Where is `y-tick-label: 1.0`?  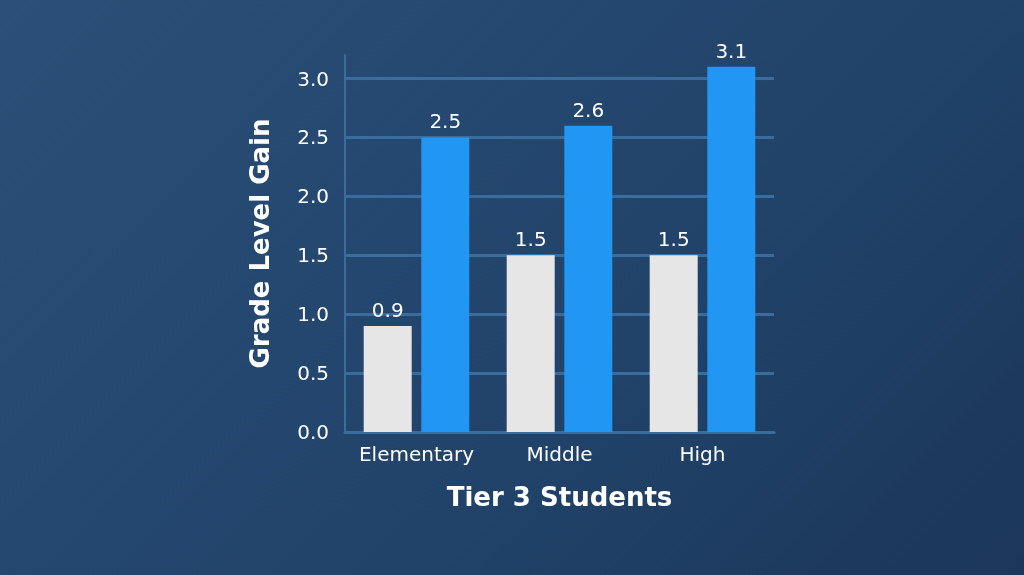
y-tick-label: 1.0 is located at coordinates (313, 314).